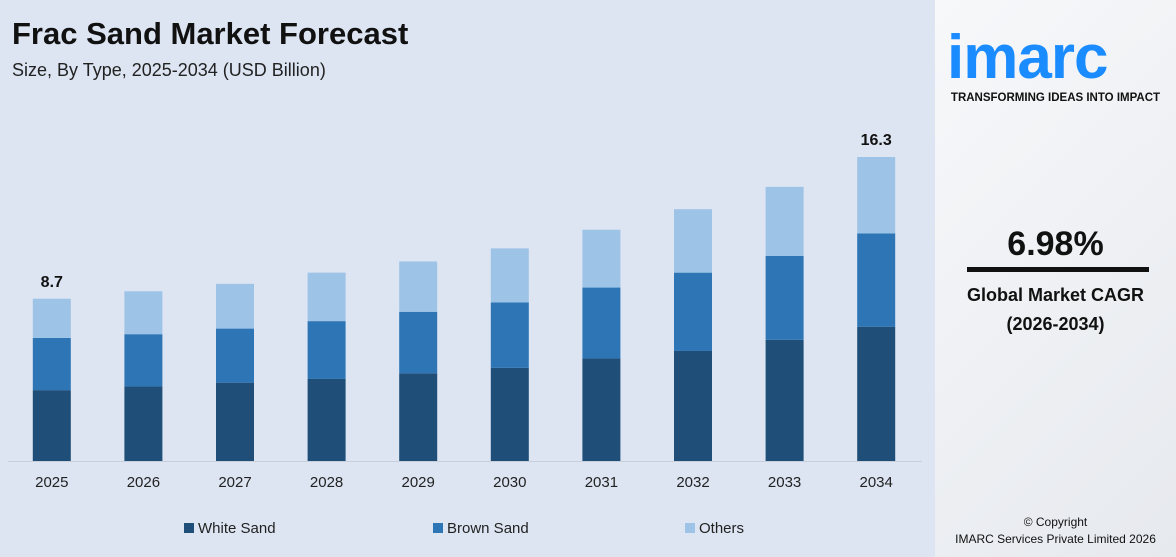 This screenshot has width=1176, height=557. Describe the element at coordinates (721, 528) in the screenshot. I see `legend-label: Others` at that location.